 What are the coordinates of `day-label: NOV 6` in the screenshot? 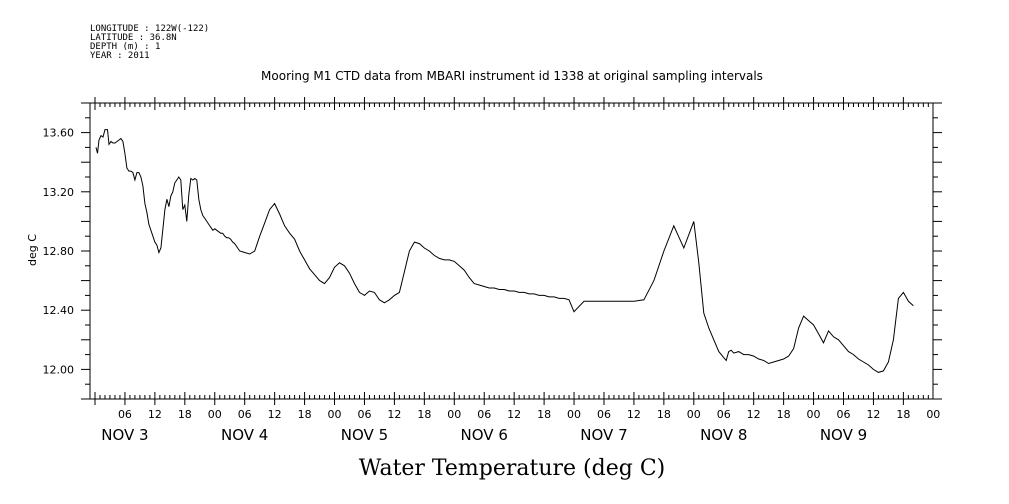 It's located at (484, 435).